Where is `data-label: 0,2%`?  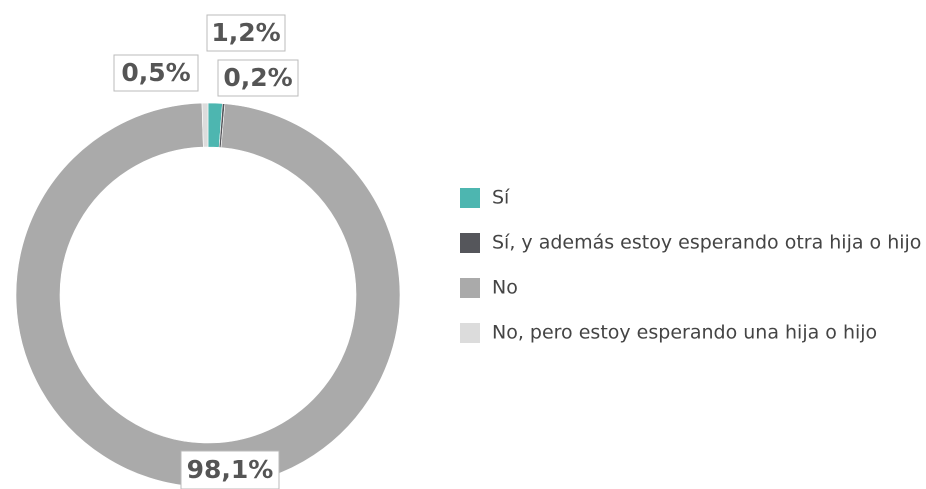
data-label: 0,2% is located at coordinates (257, 77).